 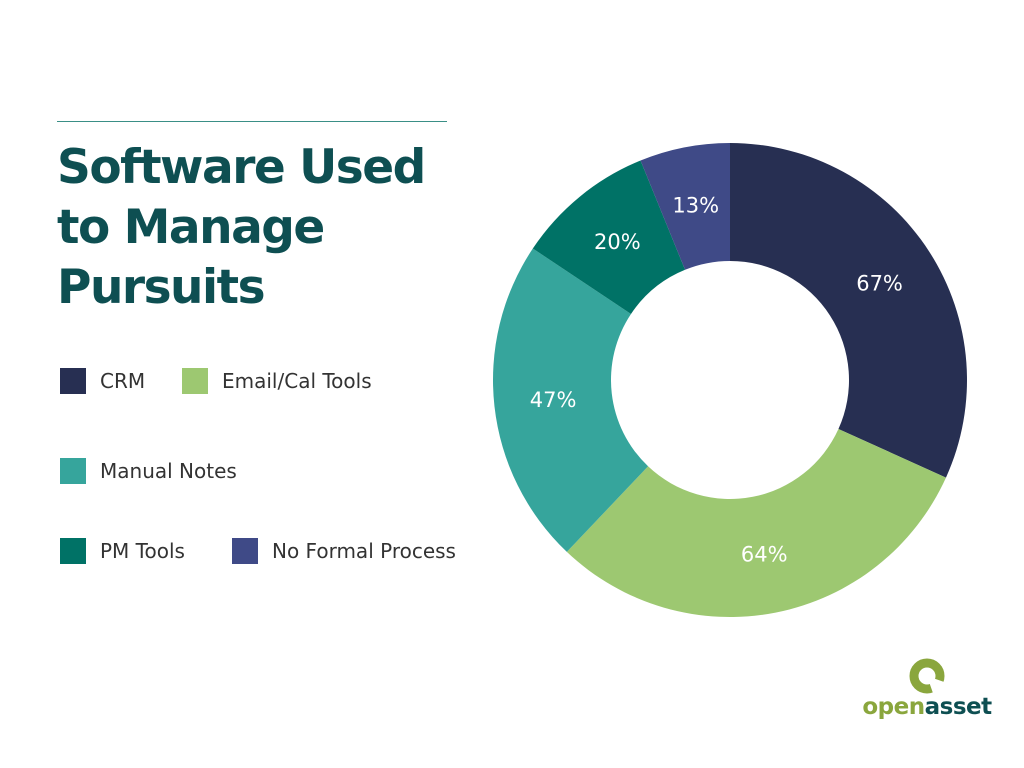 I want to click on slice-data-label: 67%, so click(x=879, y=283).